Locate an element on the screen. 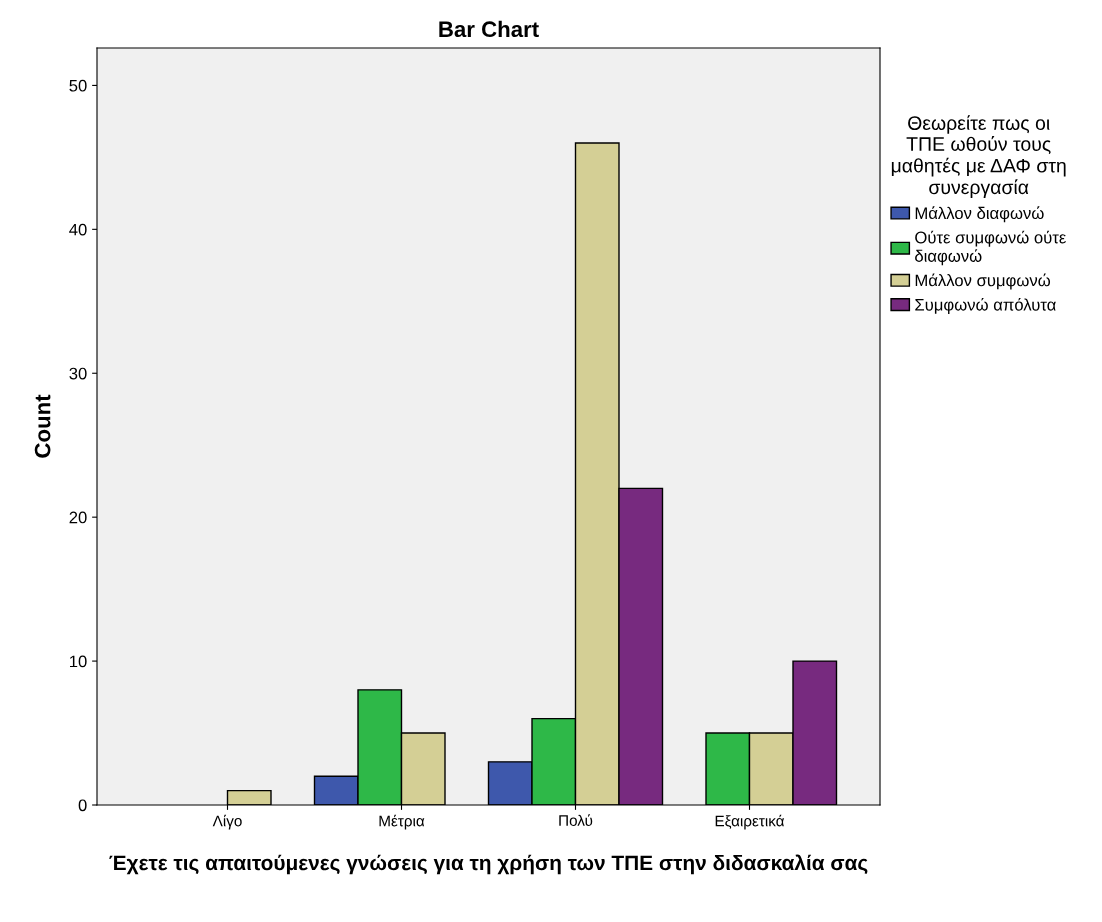 The width and height of the screenshot is (1102, 922). y-tick-label: 0 is located at coordinates (82, 805).